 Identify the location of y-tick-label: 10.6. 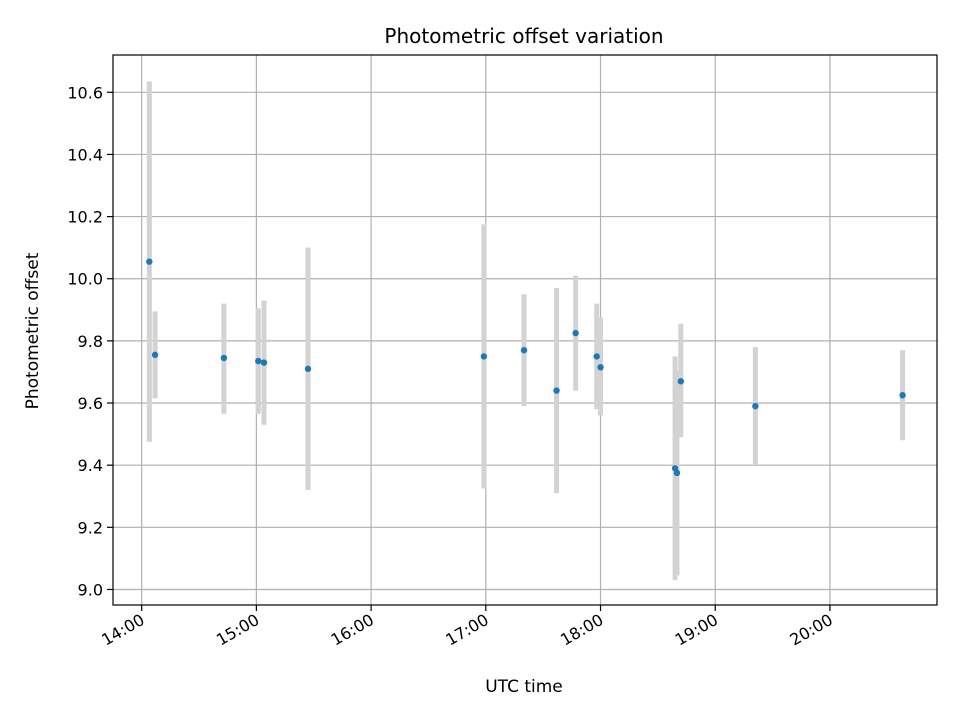
(85, 92).